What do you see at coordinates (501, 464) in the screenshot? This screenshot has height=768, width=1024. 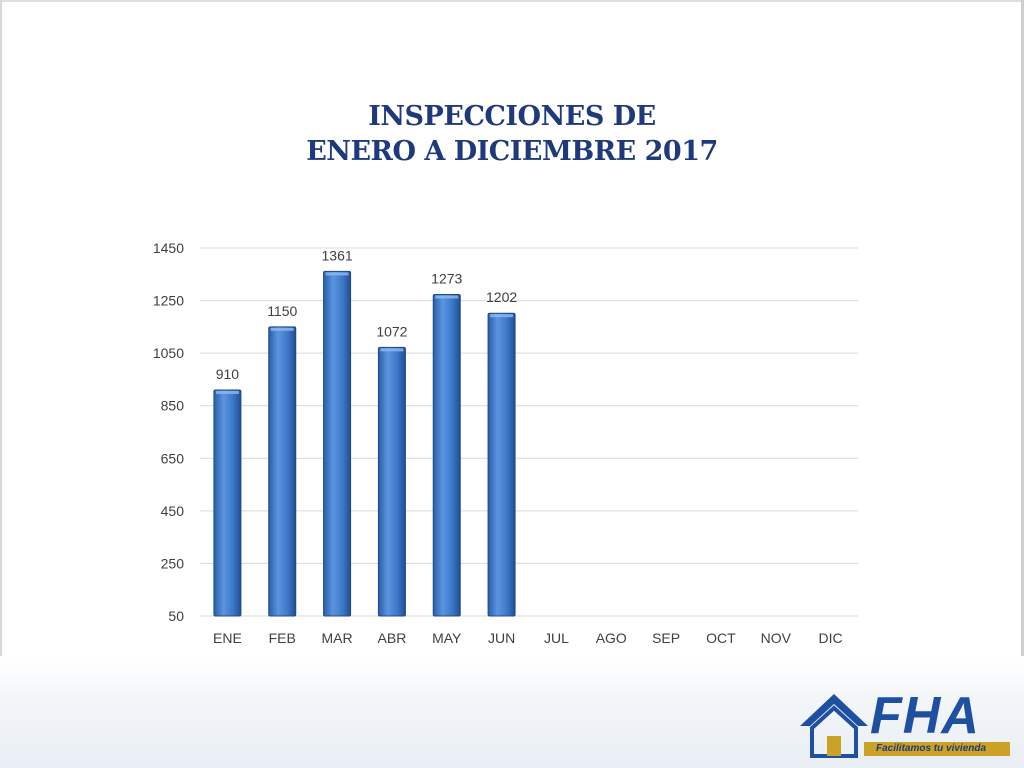 I see `bar-jun` at bounding box center [501, 464].